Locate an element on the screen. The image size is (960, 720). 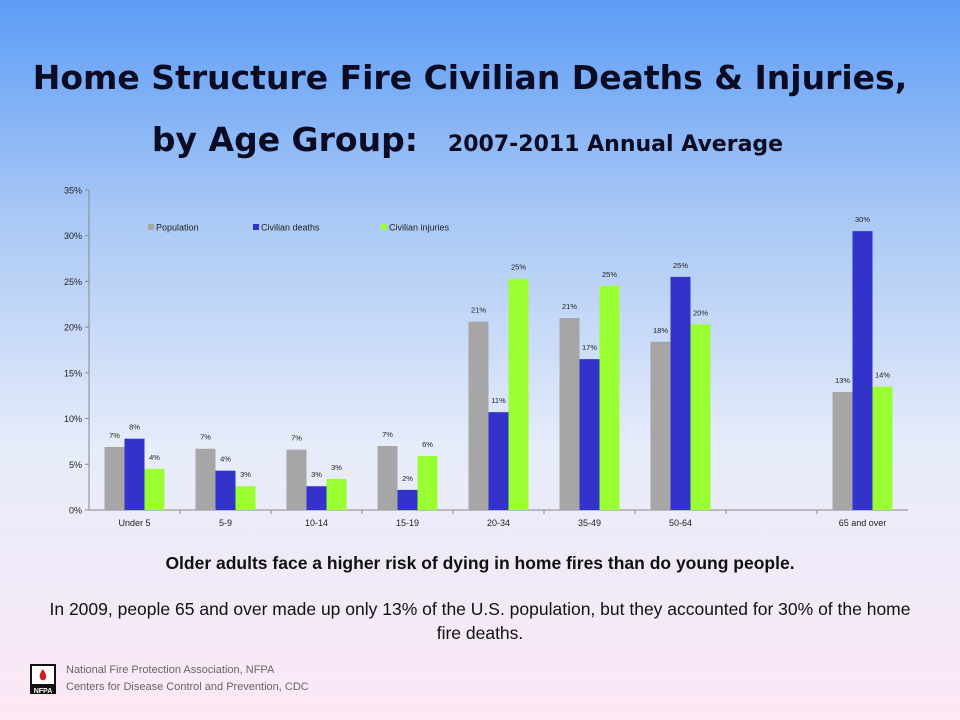
y-tick-label: 25% is located at coordinates (73, 282).